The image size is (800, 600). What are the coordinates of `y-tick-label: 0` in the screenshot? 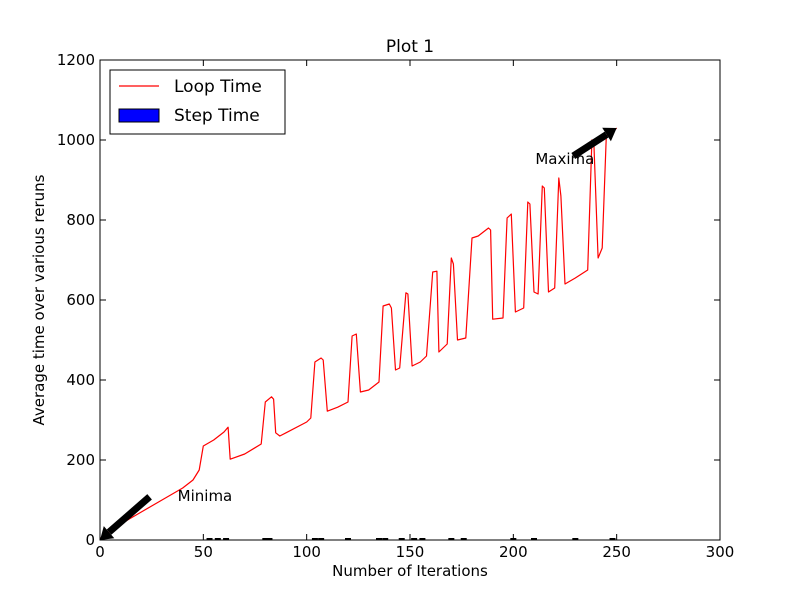 It's located at (90, 540).